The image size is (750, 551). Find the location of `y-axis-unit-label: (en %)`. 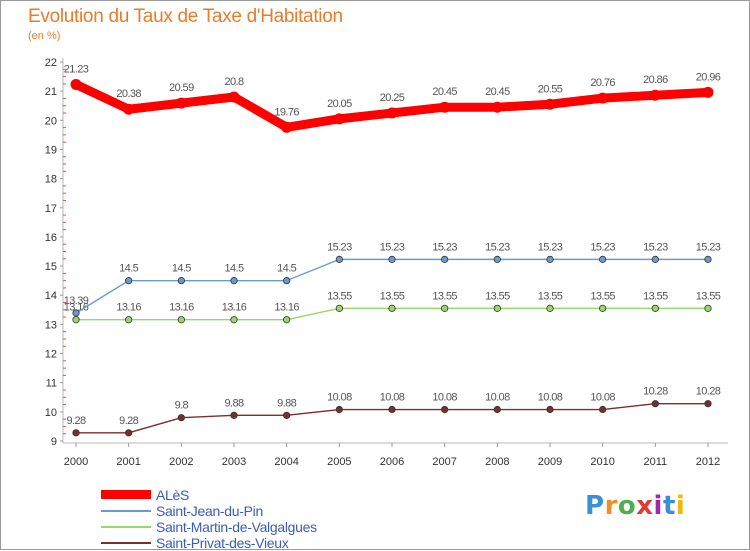

y-axis-unit-label: (en %) is located at coordinates (44, 36).